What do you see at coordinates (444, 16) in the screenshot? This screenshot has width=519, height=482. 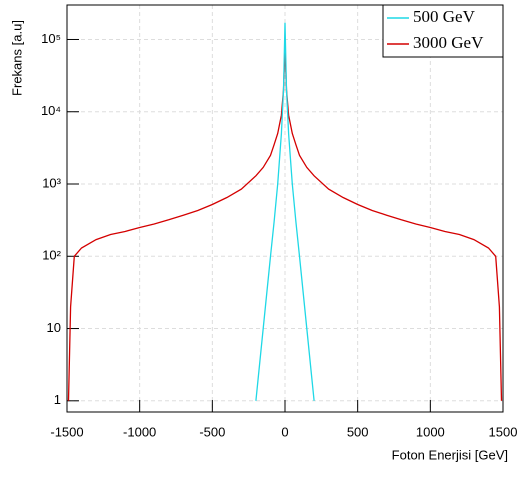 I see `legend-label: 500 GeV` at bounding box center [444, 16].